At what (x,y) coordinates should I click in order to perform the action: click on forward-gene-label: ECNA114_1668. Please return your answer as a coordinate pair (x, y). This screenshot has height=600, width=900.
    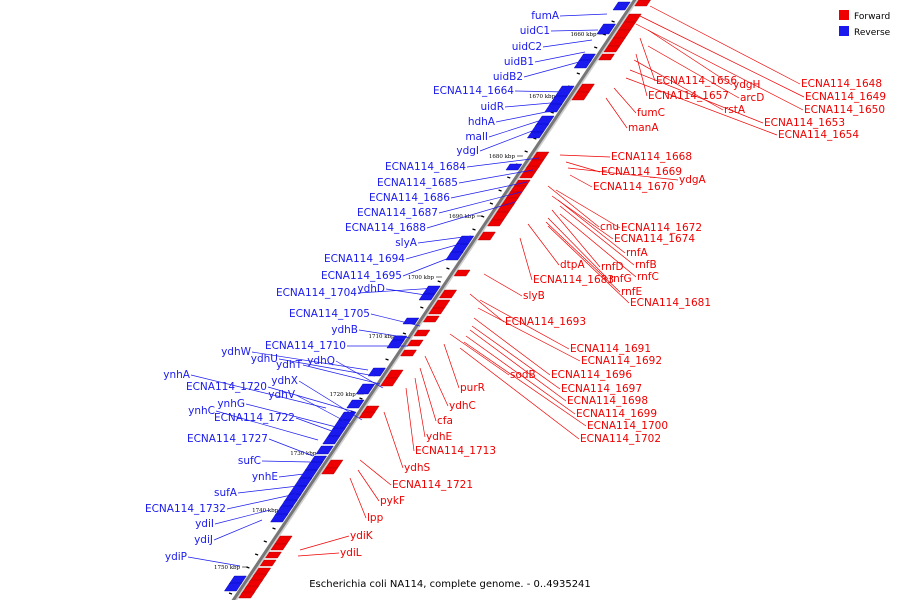
    Looking at the image, I should click on (651, 157).